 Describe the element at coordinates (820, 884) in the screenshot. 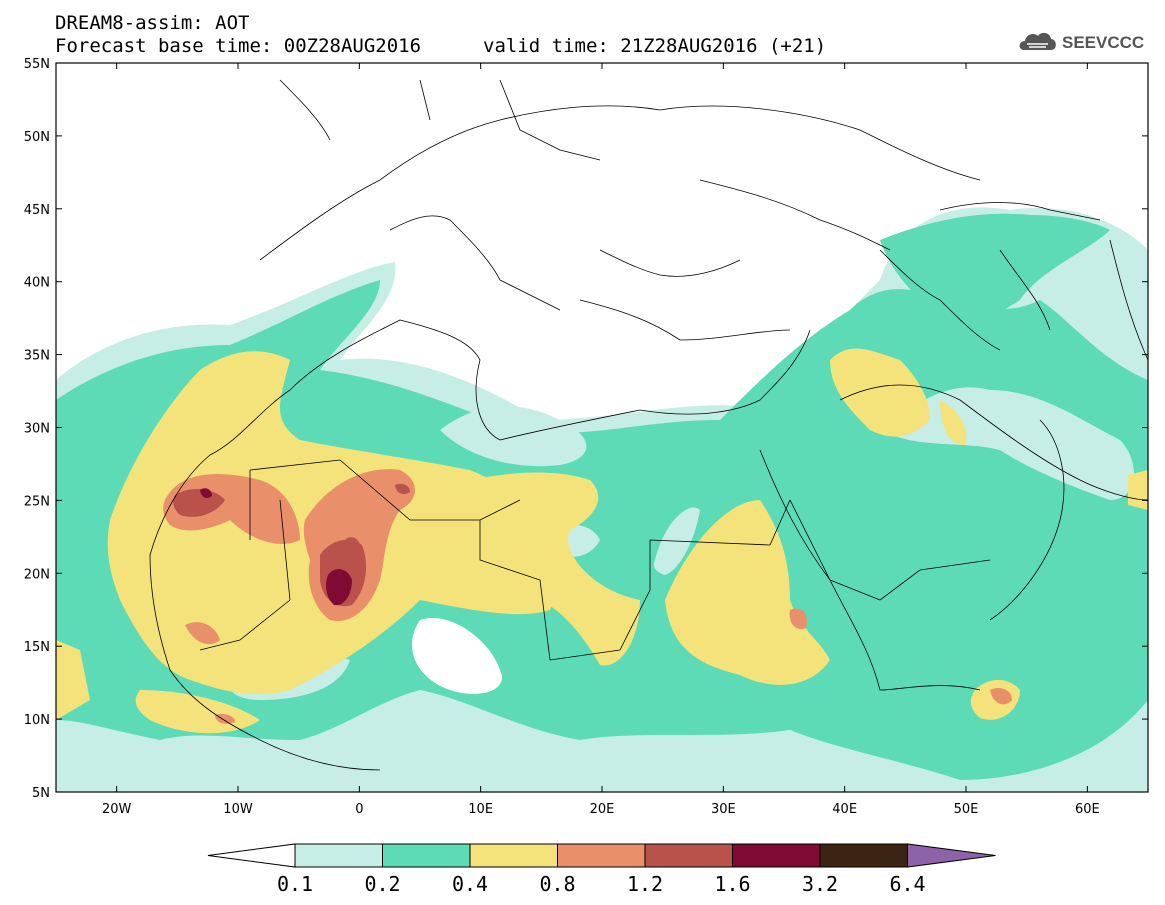

I see `colorbar-label: 3.2` at that location.